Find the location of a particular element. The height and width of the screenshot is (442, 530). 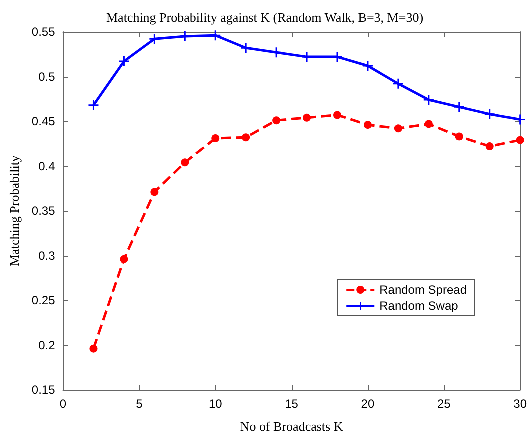

x-tick-label: 15 is located at coordinates (292, 404).